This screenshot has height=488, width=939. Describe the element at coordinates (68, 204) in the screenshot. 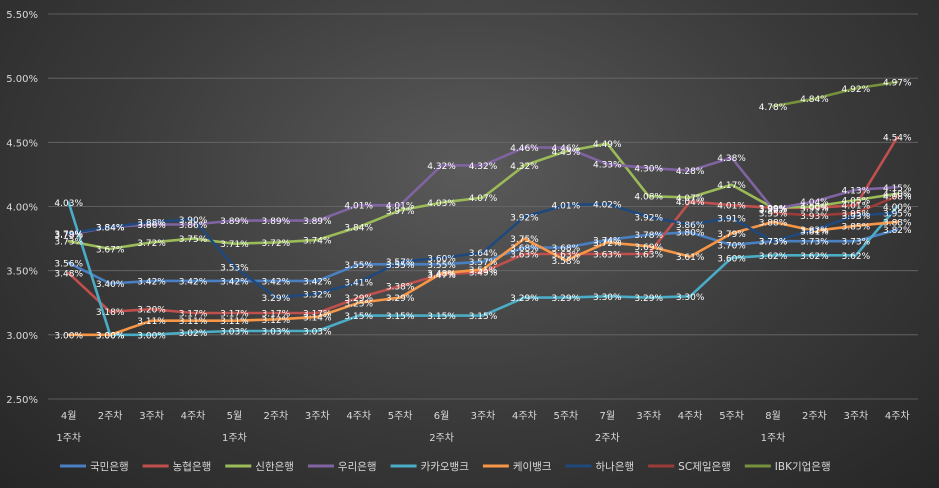

I see `data-label: 4.03%` at that location.